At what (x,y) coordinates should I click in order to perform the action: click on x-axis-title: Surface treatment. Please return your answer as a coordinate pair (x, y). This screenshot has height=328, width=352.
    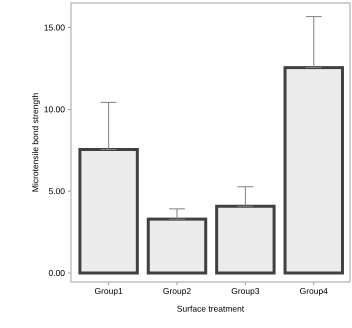
    Looking at the image, I should click on (210, 309).